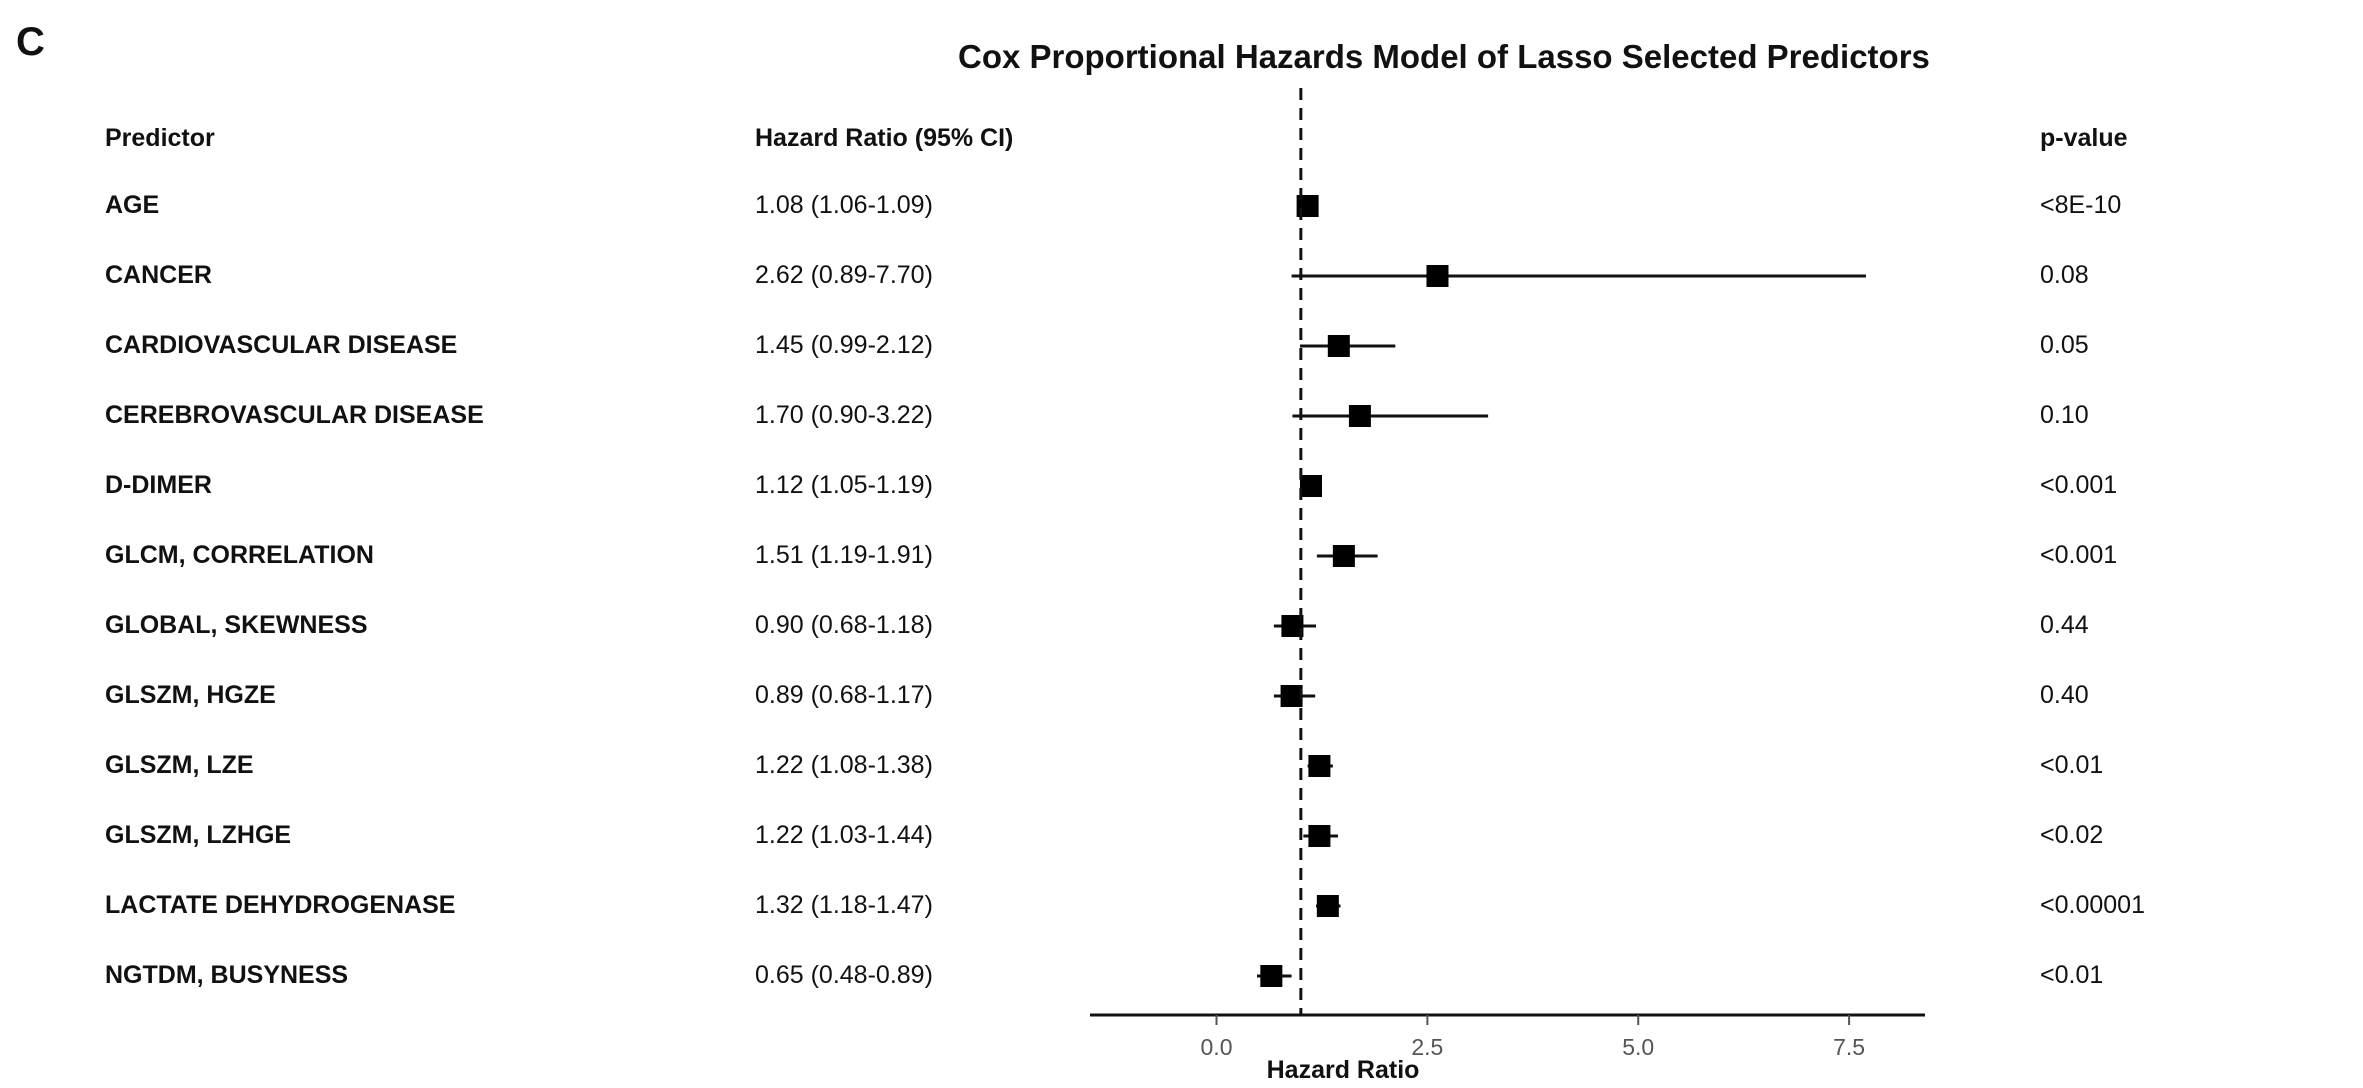 This screenshot has width=2363, height=1088. Describe the element at coordinates (1343, 1070) in the screenshot. I see `x-axis-title: Hazard Ratio` at that location.